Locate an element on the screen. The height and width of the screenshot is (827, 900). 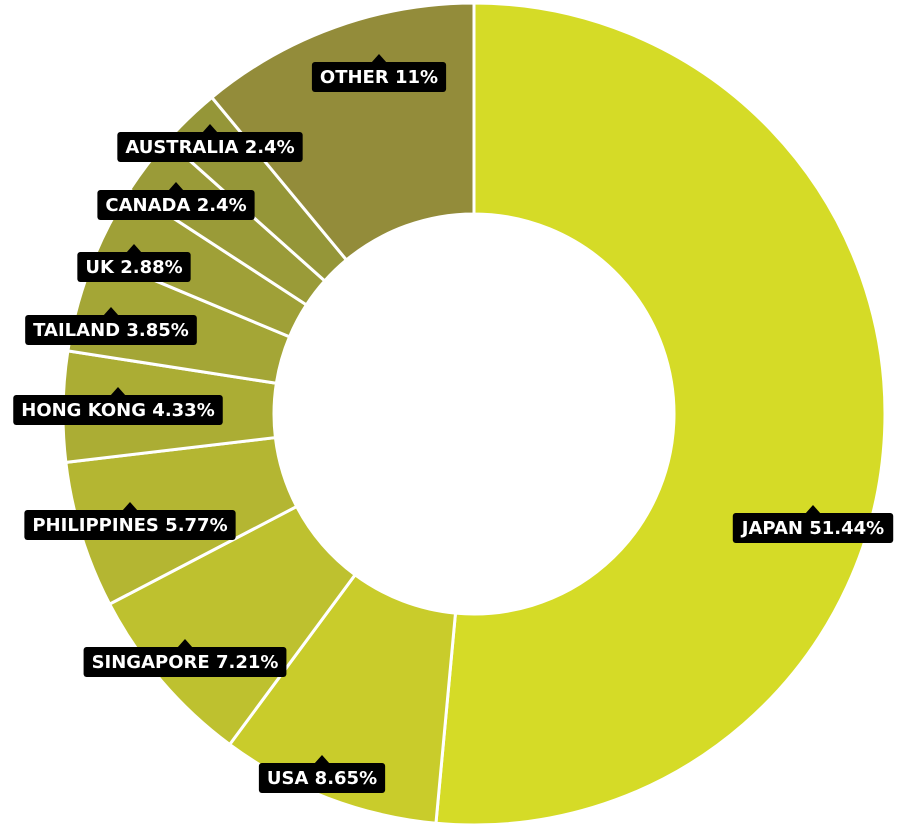
category-label: USA is located at coordinates (288, 778).